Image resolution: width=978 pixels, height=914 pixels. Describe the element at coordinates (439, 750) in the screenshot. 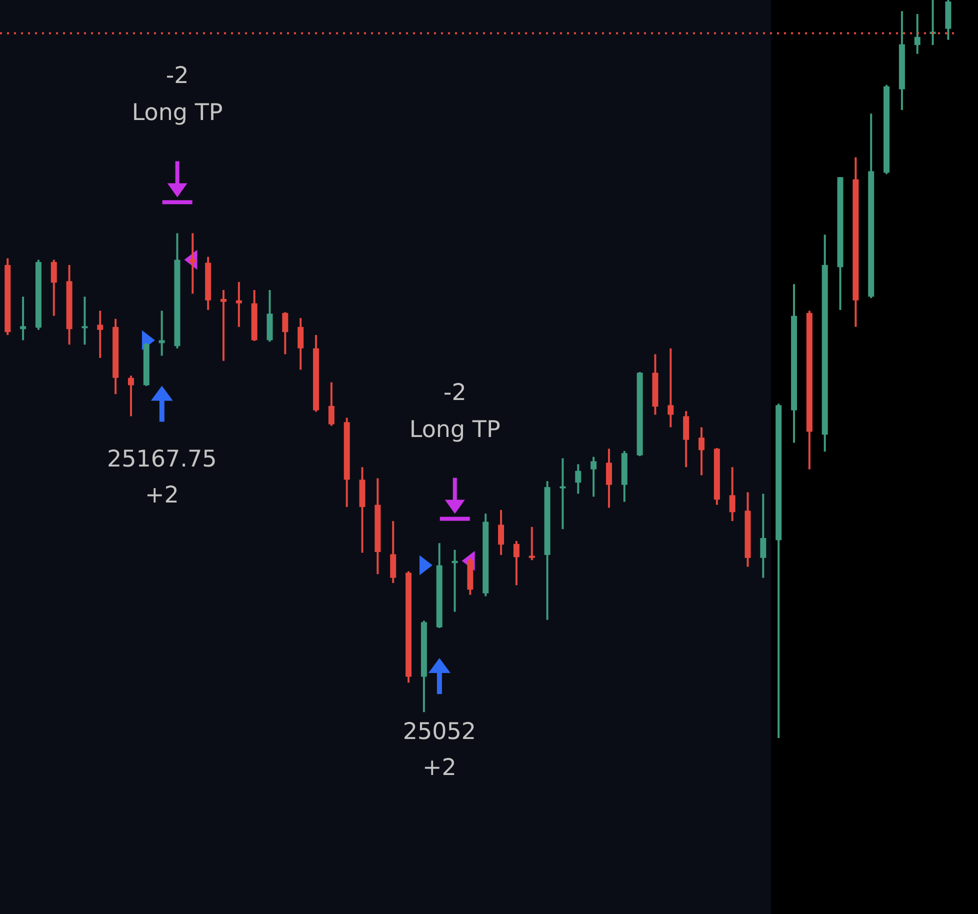

I see `annotation: 25052 +2` at that location.